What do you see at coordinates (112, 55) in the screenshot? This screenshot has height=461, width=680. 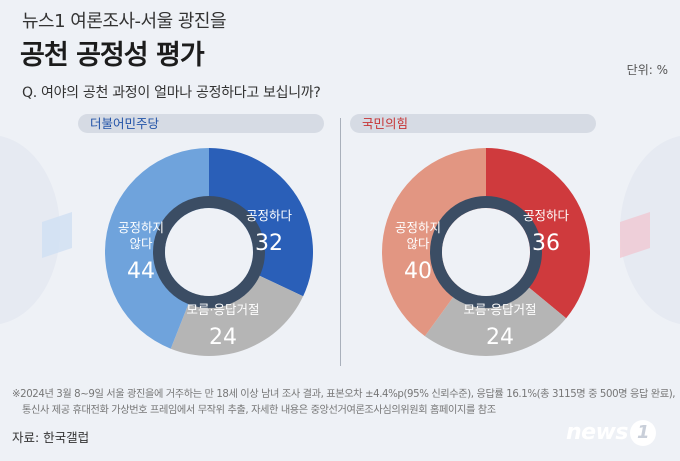 I see `page-title: 공천 공정성 평가` at bounding box center [112, 55].